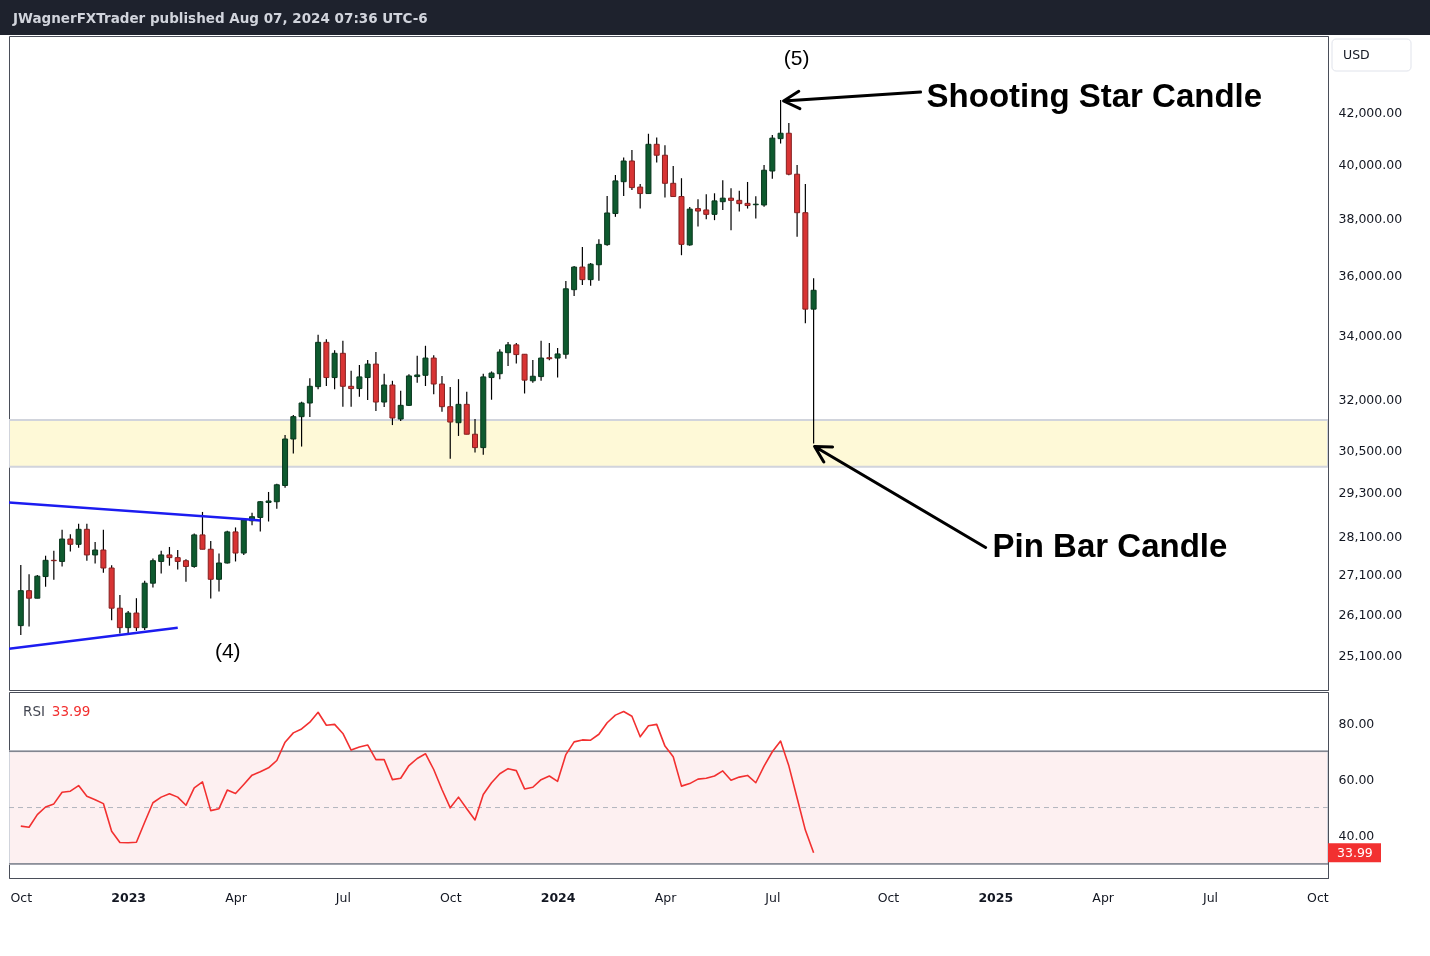 The height and width of the screenshot is (956, 1430). I want to click on y-tick-label: 80.00, so click(1356, 723).